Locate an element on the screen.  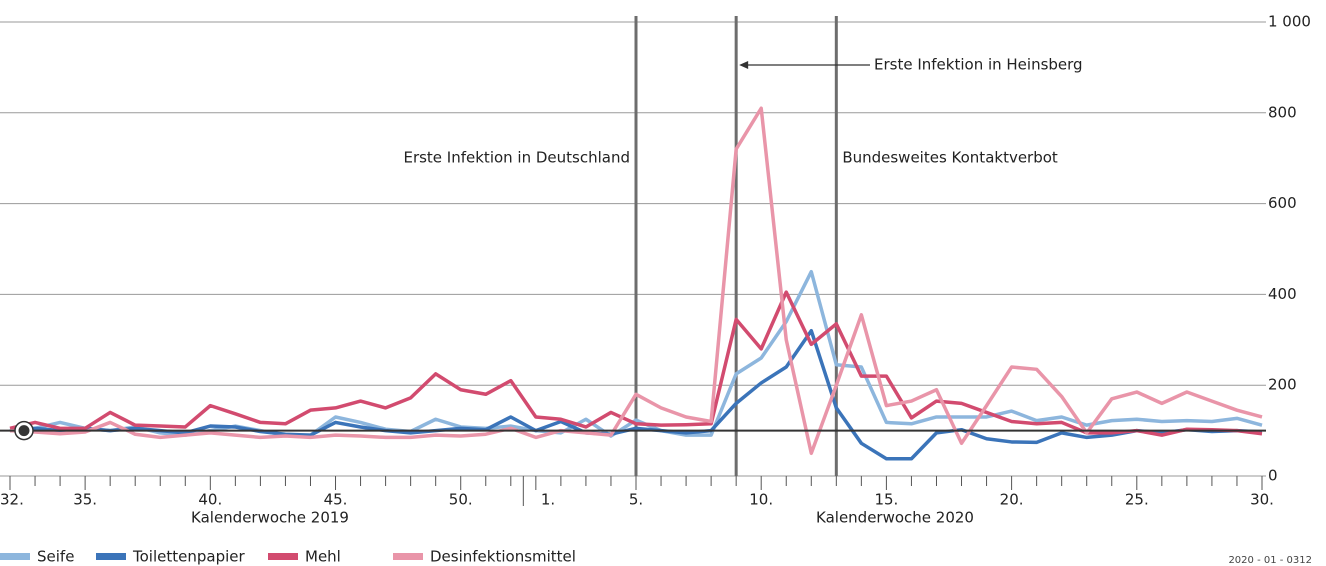
x-tick-label: 30. is located at coordinates (1262, 500).